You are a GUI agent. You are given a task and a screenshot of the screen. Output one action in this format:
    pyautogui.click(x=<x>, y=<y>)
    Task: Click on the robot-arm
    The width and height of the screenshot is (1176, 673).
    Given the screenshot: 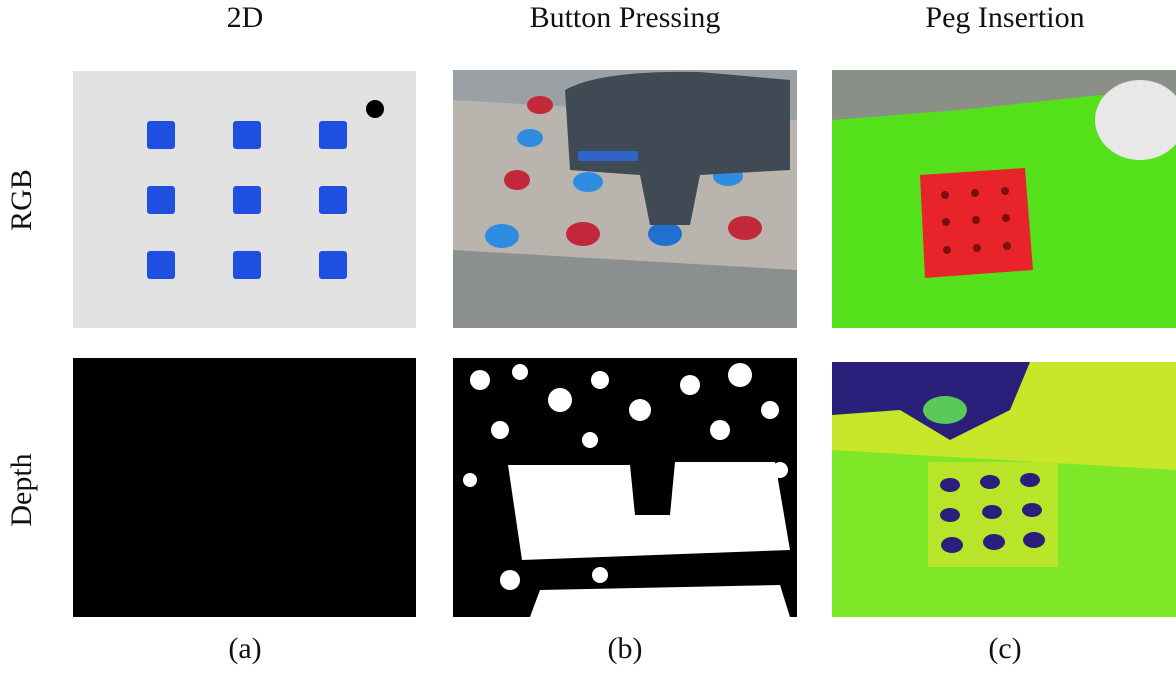 What is the action you would take?
    pyautogui.click(x=677, y=148)
    